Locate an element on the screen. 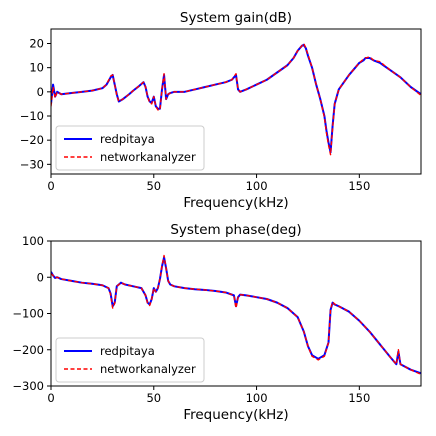  y-tick-label: −100 is located at coordinates (28, 314).